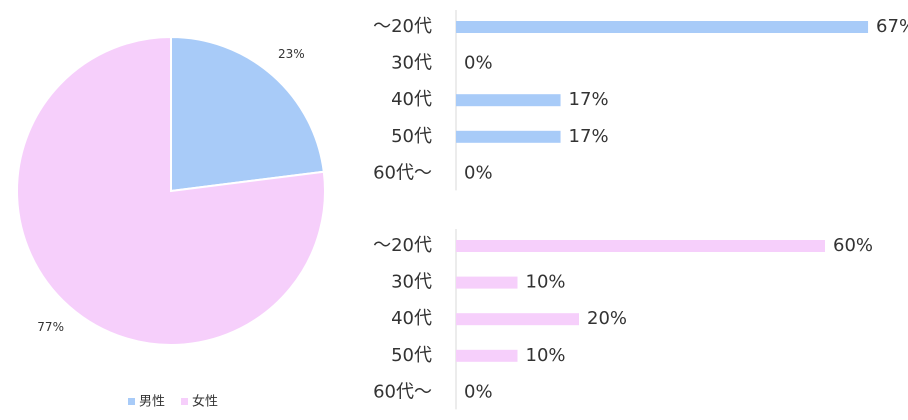 The height and width of the screenshot is (420, 908). What do you see at coordinates (205, 402) in the screenshot?
I see `legend-label: 女性` at bounding box center [205, 402].